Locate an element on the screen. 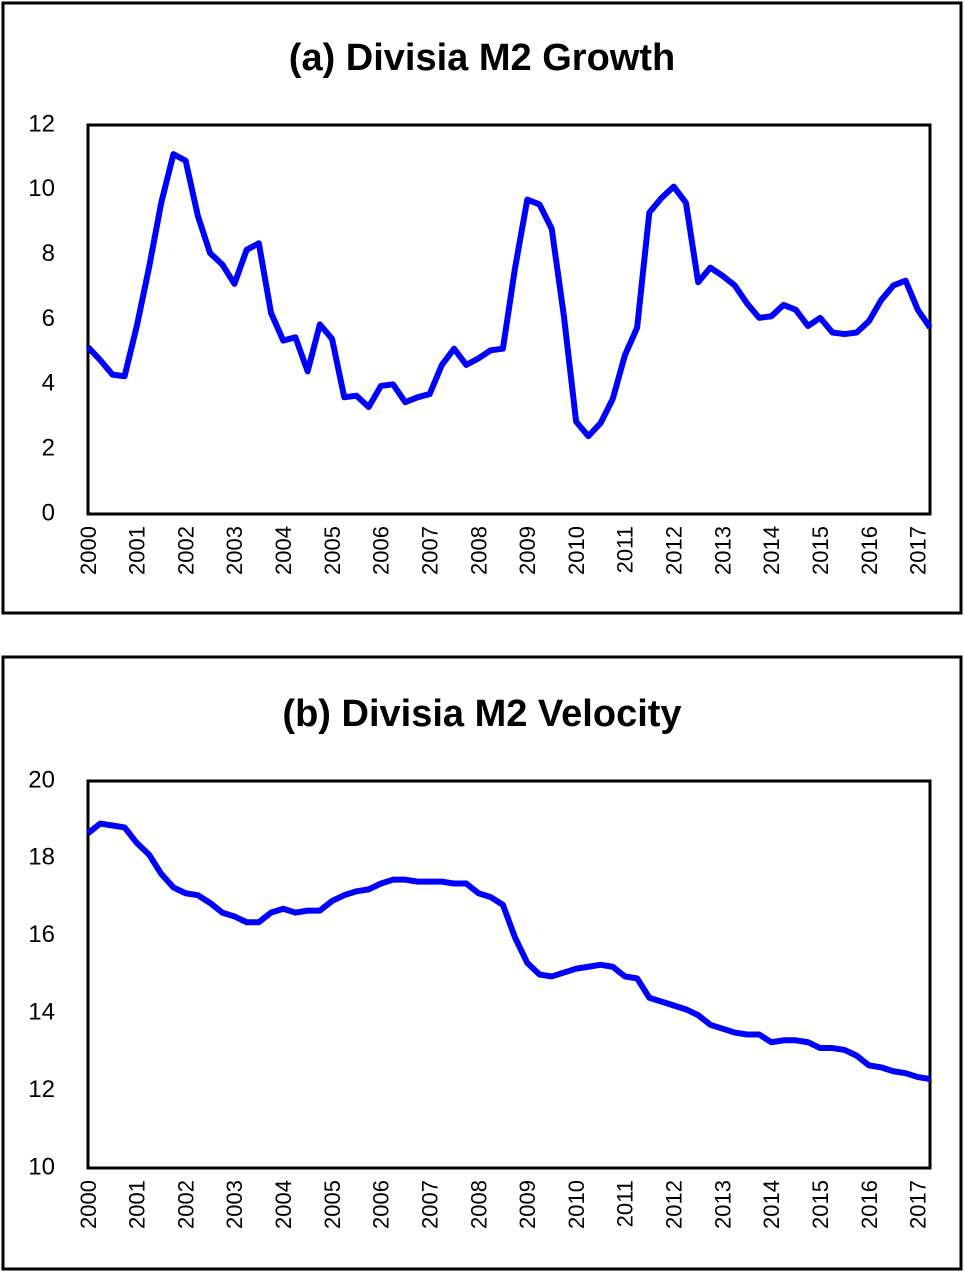  y-tick-label: 18 is located at coordinates (41, 857).